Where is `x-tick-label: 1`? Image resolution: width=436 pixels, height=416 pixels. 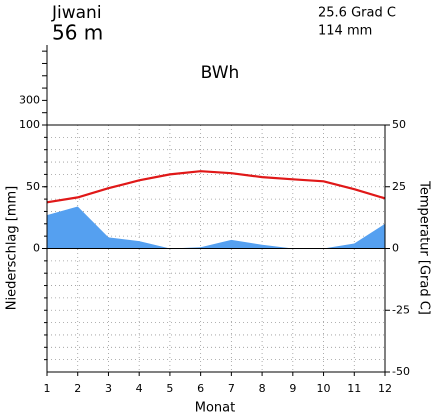
x-tick-label: 1 is located at coordinates (47, 388).